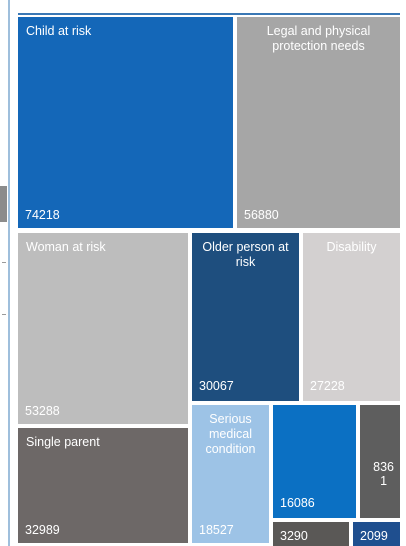  What do you see at coordinates (327, 386) in the screenshot?
I see `treemap-tile-value: 27228` at bounding box center [327, 386].